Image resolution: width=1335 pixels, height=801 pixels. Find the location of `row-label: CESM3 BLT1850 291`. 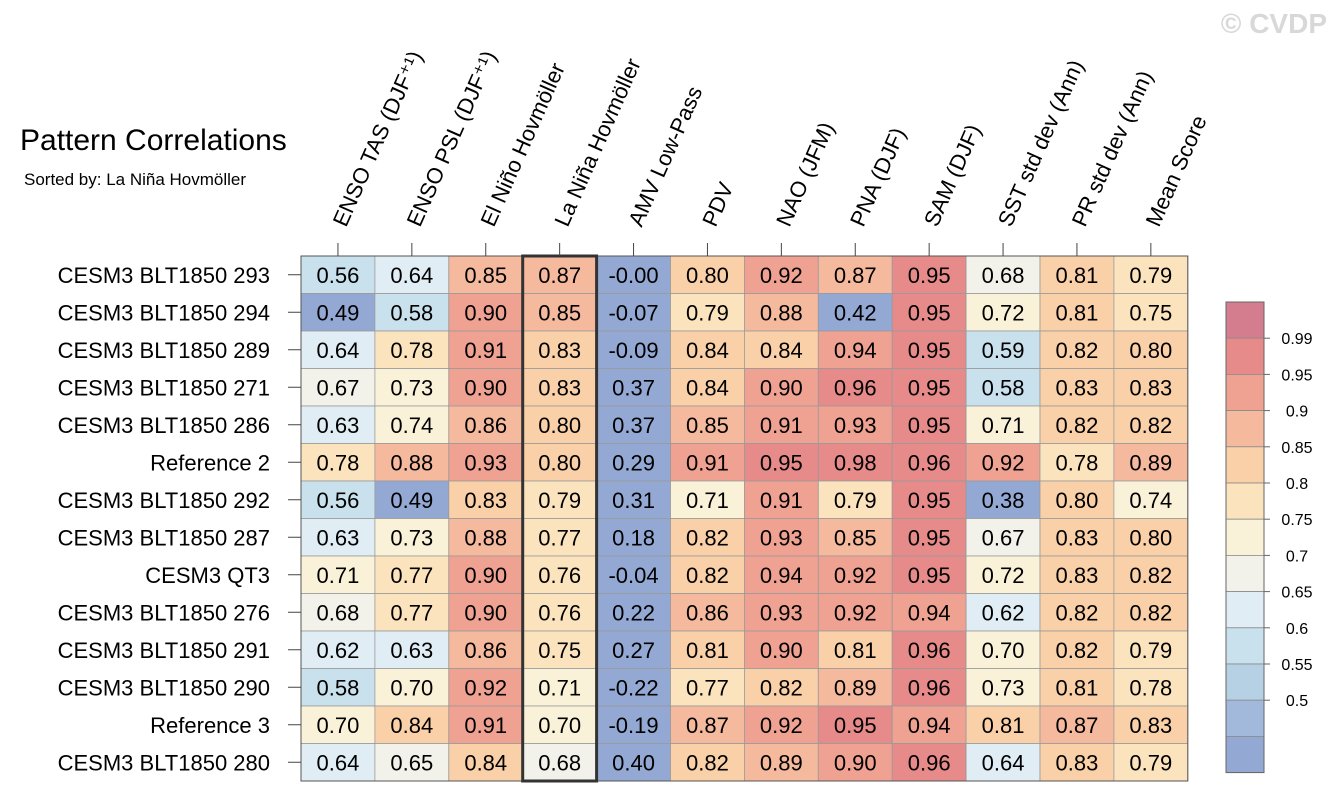

row-label: CESM3 BLT1850 291 is located at coordinates (164, 650).